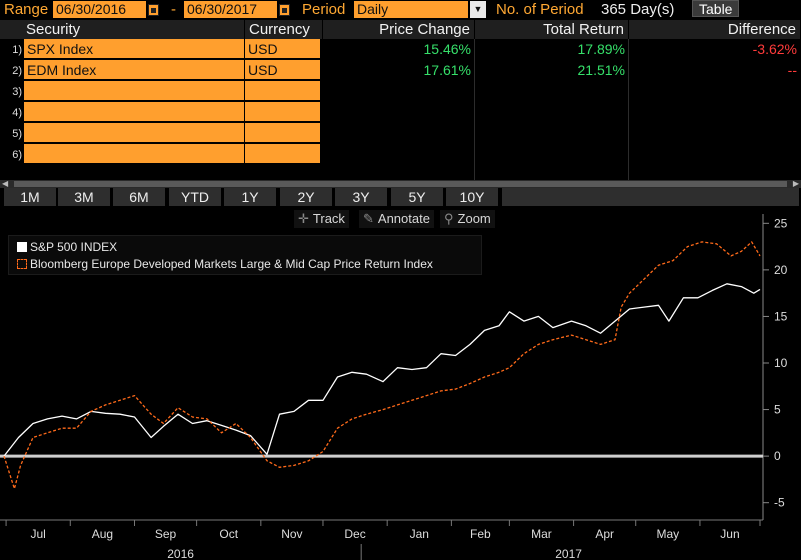 The width and height of the screenshot is (801, 560). What do you see at coordinates (729, 534) in the screenshot?
I see `x-tick-label: Jun` at bounding box center [729, 534].